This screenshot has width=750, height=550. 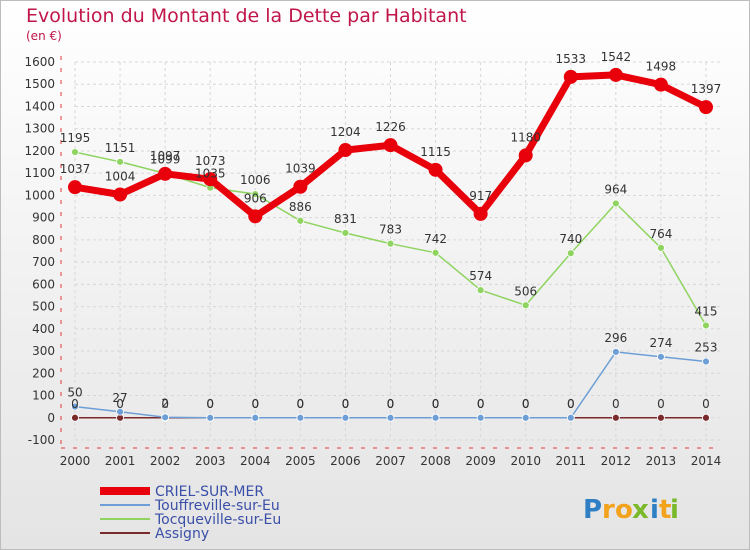 I want to click on legend-label: Tocqueville-sur-Eu, so click(x=217, y=520).